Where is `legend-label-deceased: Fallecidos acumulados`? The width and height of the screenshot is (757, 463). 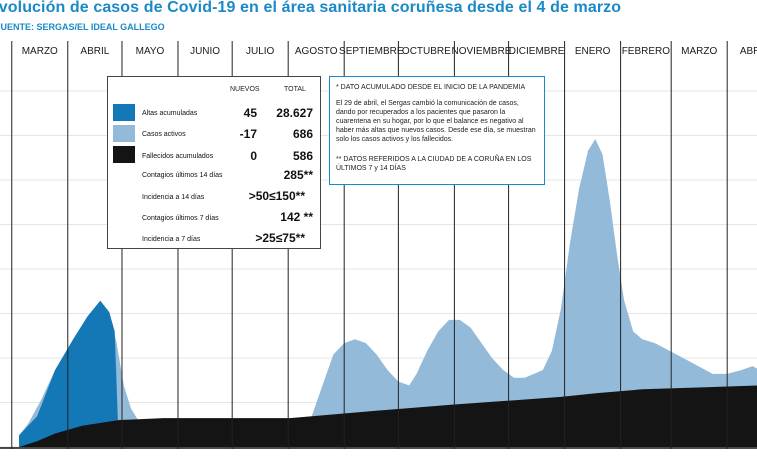
legend-label-deceased: Fallecidos acumulados is located at coordinates (178, 156).